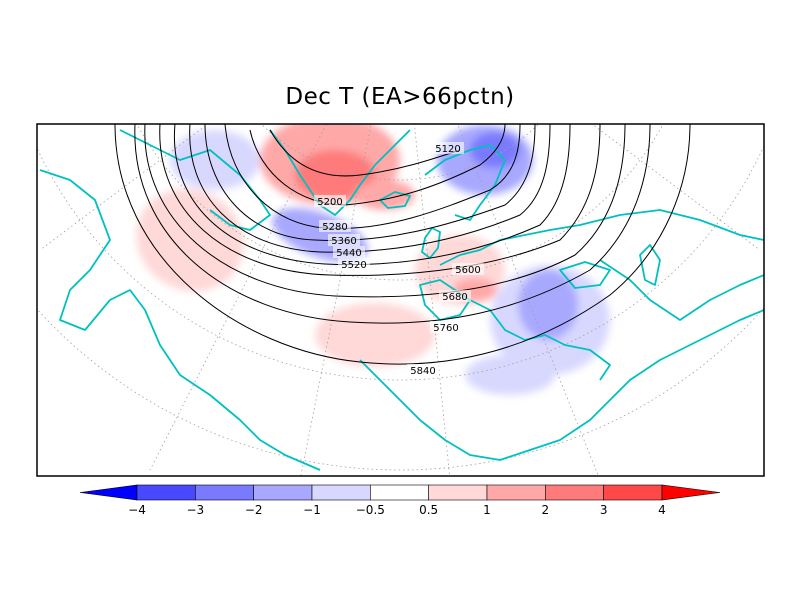  What do you see at coordinates (681, 290) in the screenshot?
I see `coast-asia` at bounding box center [681, 290].